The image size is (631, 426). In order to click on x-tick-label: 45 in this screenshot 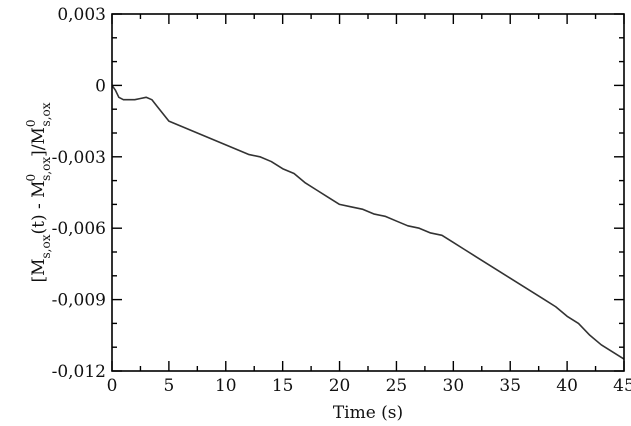, I will do `click(622, 386)`.